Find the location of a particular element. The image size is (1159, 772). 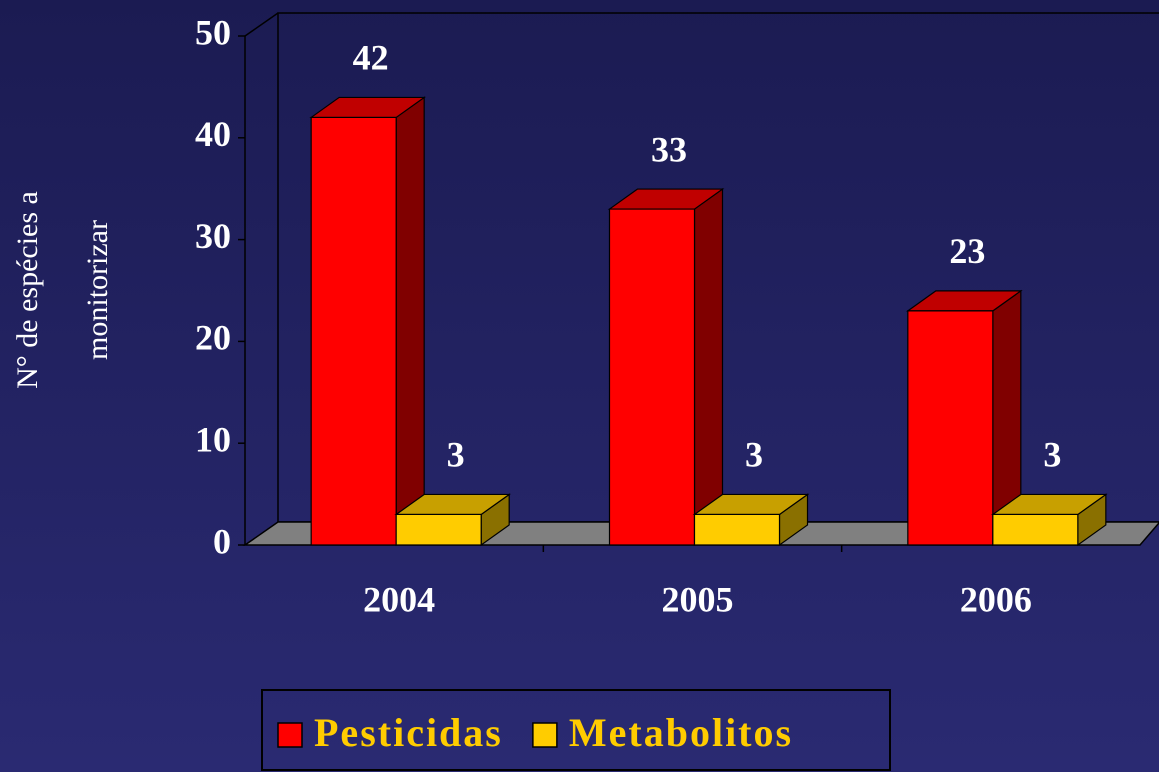

y-axis is located at coordinates (261, 24).